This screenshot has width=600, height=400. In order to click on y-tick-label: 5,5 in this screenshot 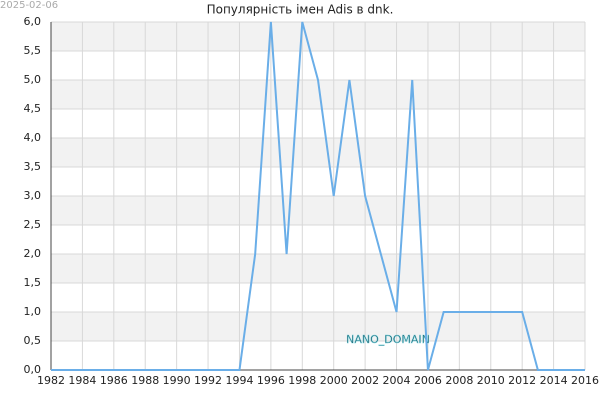, I will do `click(33, 50)`.